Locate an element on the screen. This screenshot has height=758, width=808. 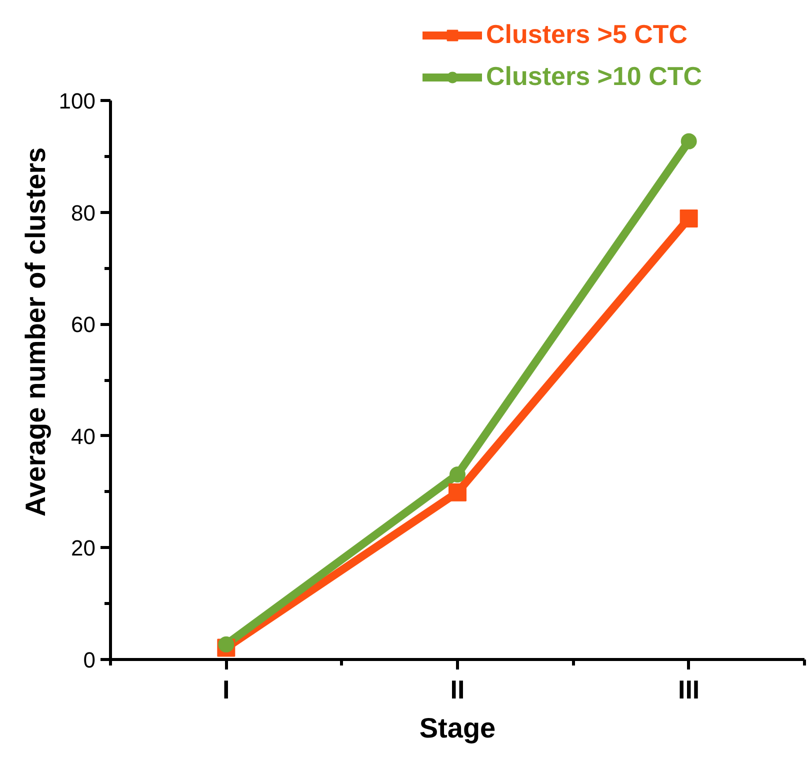
x-tick-label: I is located at coordinates (226, 689).